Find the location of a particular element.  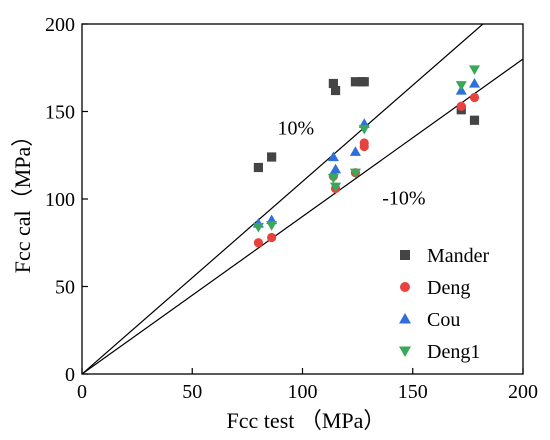

y-tick-label-3: 150 is located at coordinates (60, 113).